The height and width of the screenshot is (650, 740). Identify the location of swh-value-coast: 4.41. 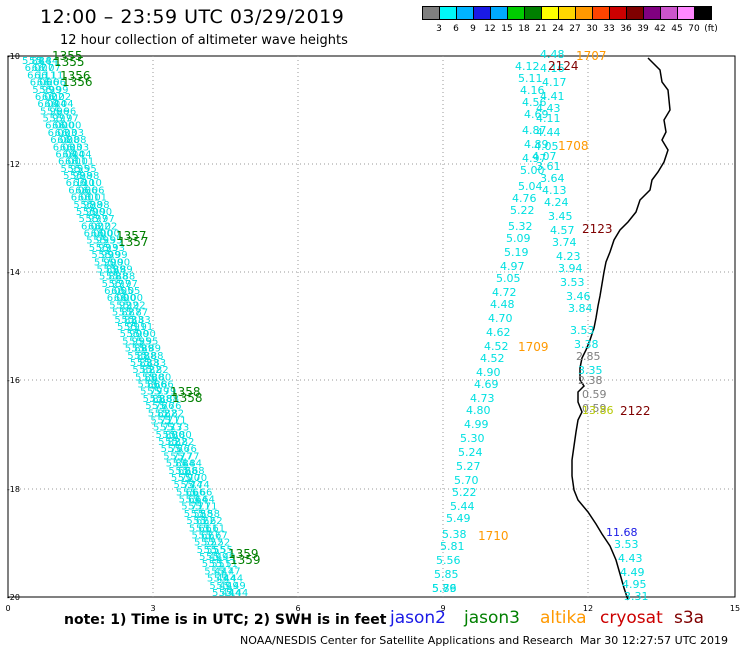
(552, 96).